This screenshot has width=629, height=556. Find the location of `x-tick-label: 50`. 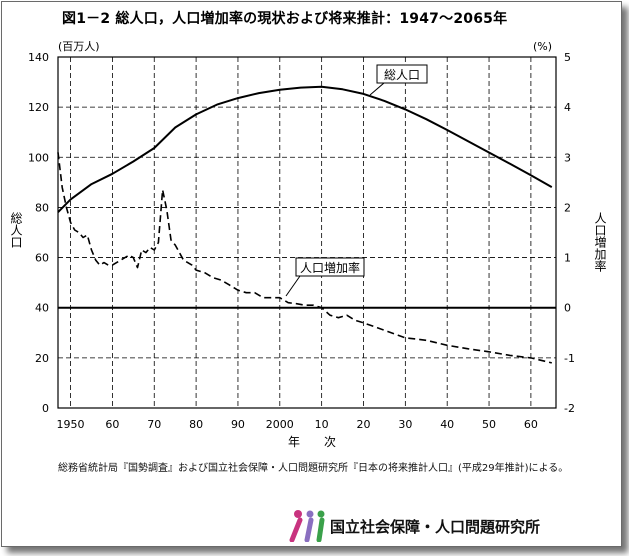

x-tick-label: 50 is located at coordinates (489, 424).